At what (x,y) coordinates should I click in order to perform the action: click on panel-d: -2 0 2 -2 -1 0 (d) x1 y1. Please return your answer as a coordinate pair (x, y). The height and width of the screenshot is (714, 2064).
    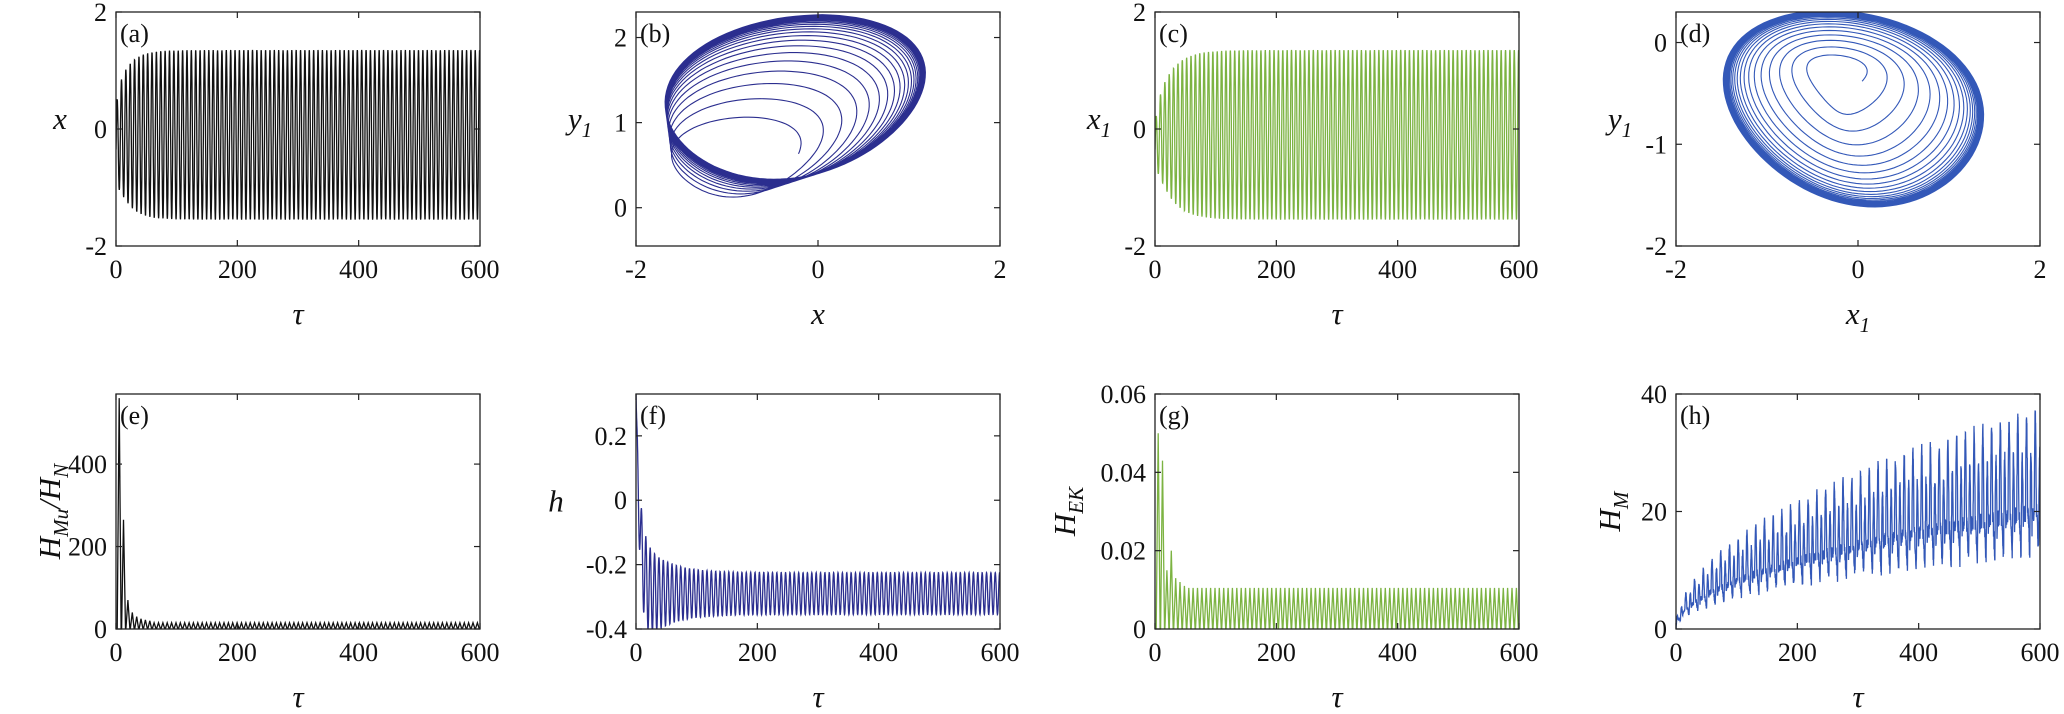
    Looking at the image, I should click on (1826, 174).